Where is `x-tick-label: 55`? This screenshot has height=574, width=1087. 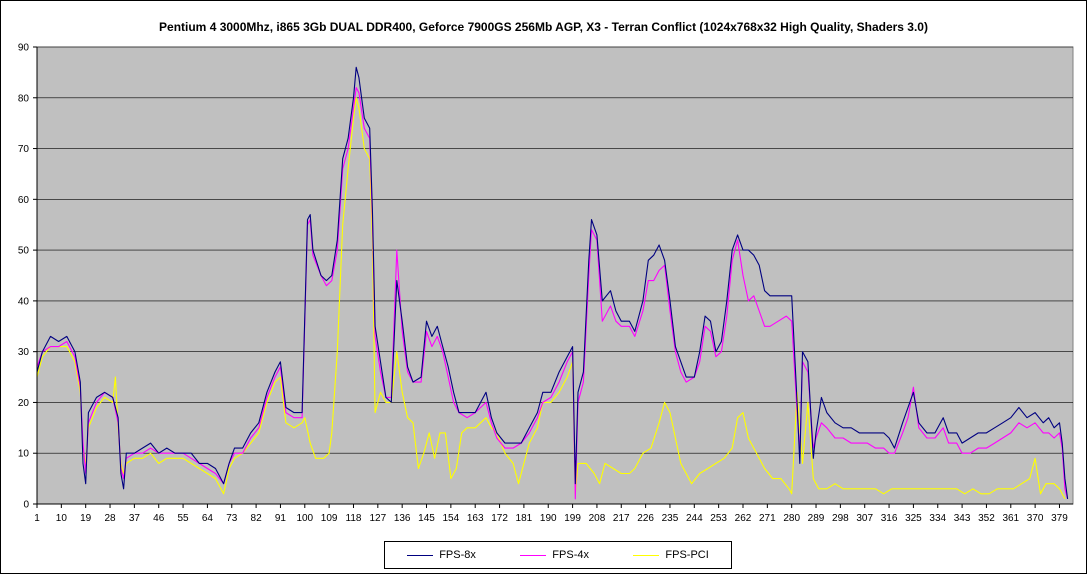
x-tick-label: 55 is located at coordinates (184, 518).